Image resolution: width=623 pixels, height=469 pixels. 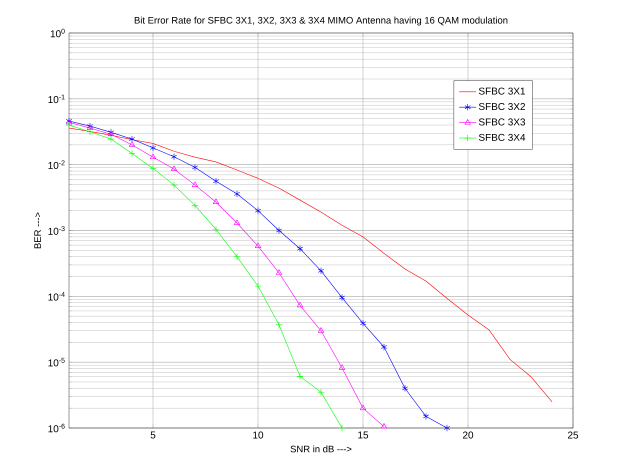 What do you see at coordinates (56, 362) in the screenshot?
I see `y-tick-label: 10$^{-5}$` at bounding box center [56, 362].